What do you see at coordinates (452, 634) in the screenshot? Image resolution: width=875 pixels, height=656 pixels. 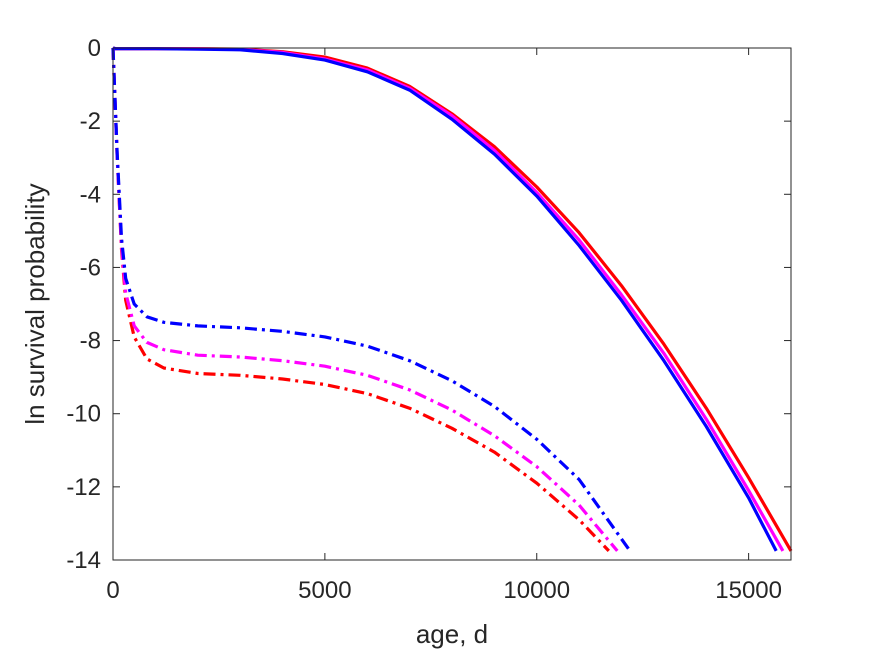 I see `x-axis-label: age, d` at bounding box center [452, 634].